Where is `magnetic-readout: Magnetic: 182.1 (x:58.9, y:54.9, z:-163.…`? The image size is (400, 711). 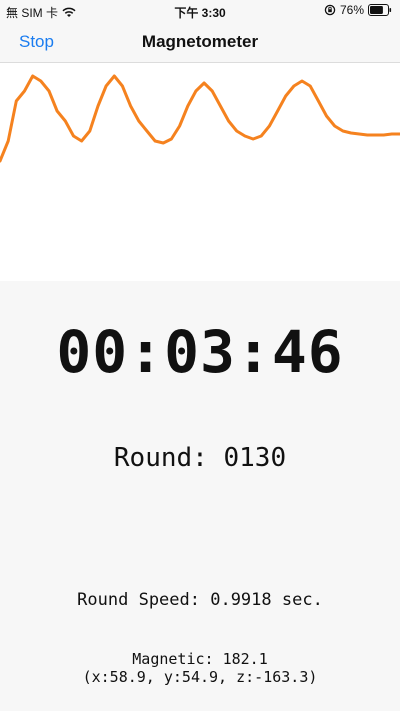 magnetic-readout: Magnetic: 182.1 (x:58.9, y:54.9, z:-163.… is located at coordinates (200, 668).